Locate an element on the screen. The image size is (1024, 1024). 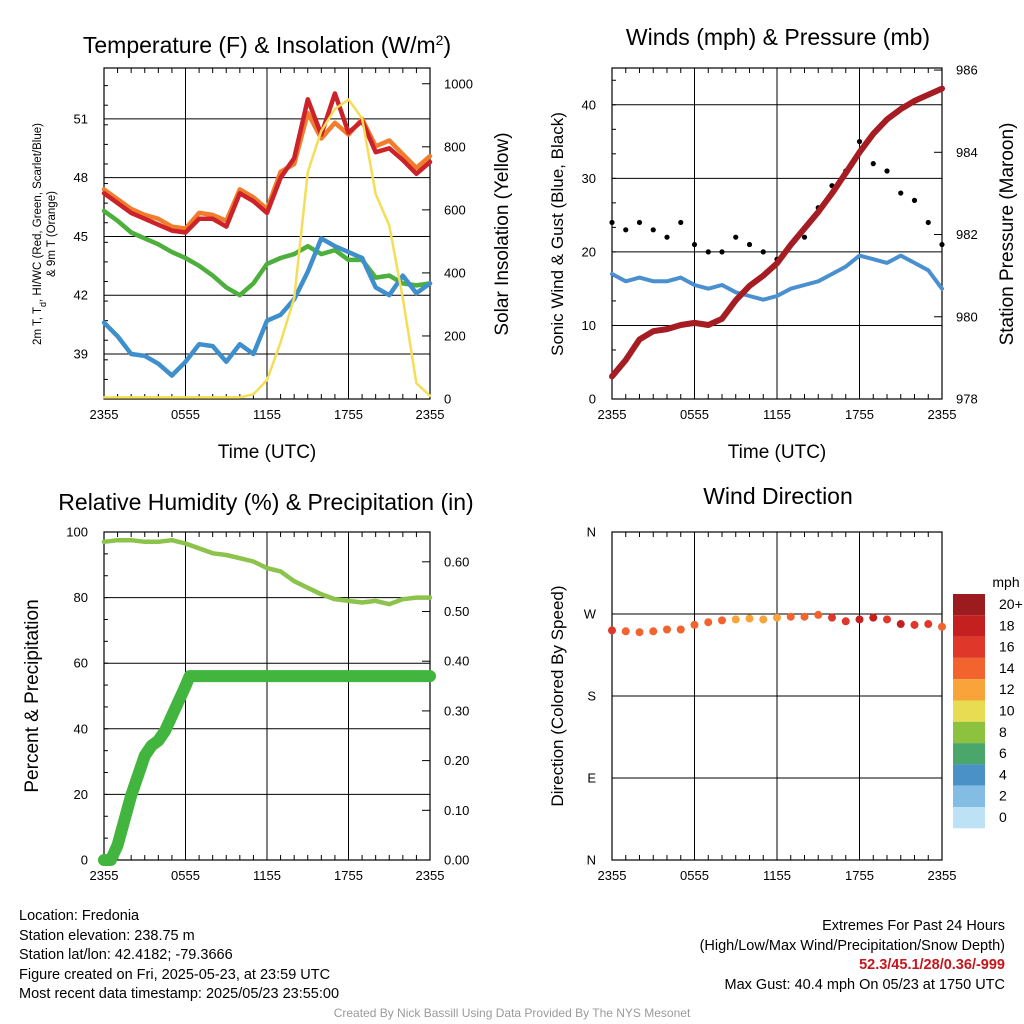
chart-title: Winds (mph) & Pressure (mb) is located at coordinates (778, 37).